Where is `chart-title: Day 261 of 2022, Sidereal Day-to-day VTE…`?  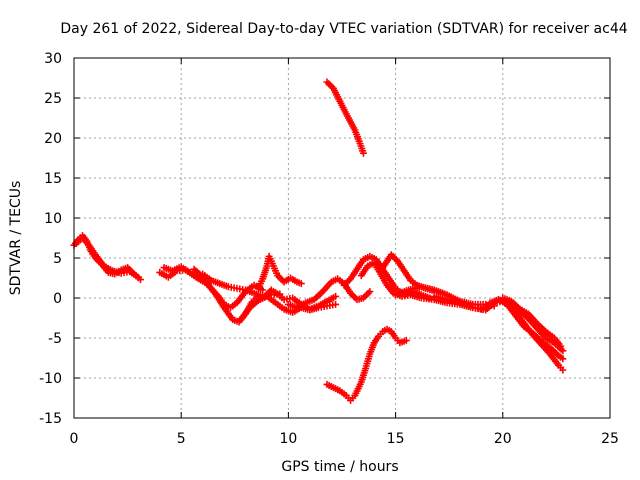
chart-title: Day 261 of 2022, Sidereal Day-to-day VTE… is located at coordinates (343, 29).